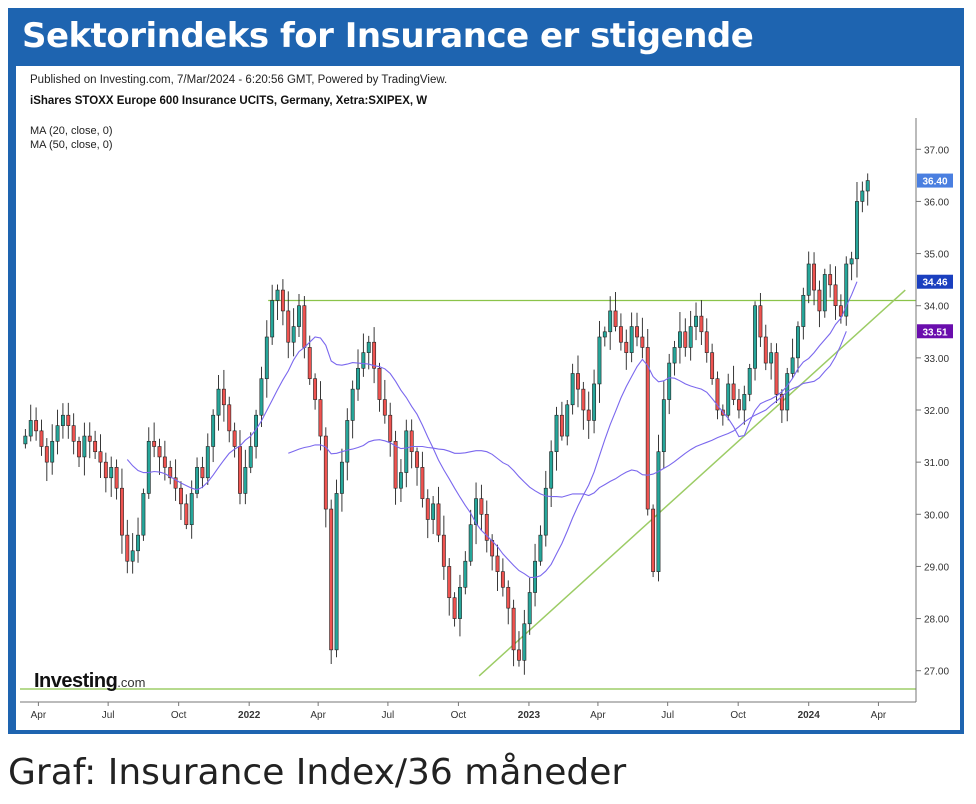  What do you see at coordinates (249, 715) in the screenshot?
I see `x-tick-label: 2022` at bounding box center [249, 715].